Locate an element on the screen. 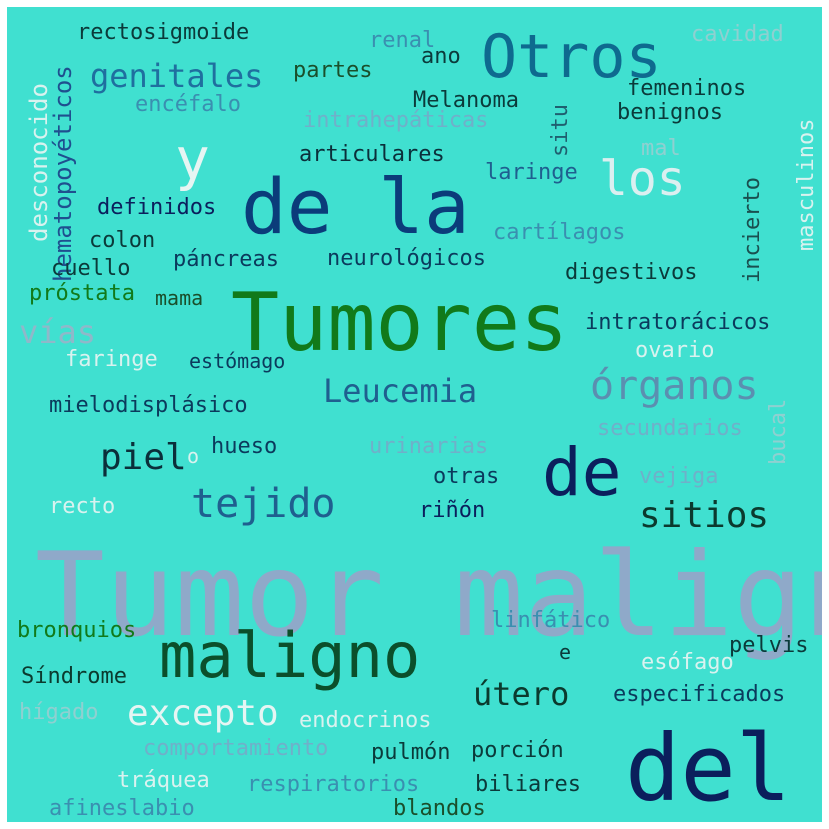  cloud-word-piel: piel is located at coordinates (143, 457).